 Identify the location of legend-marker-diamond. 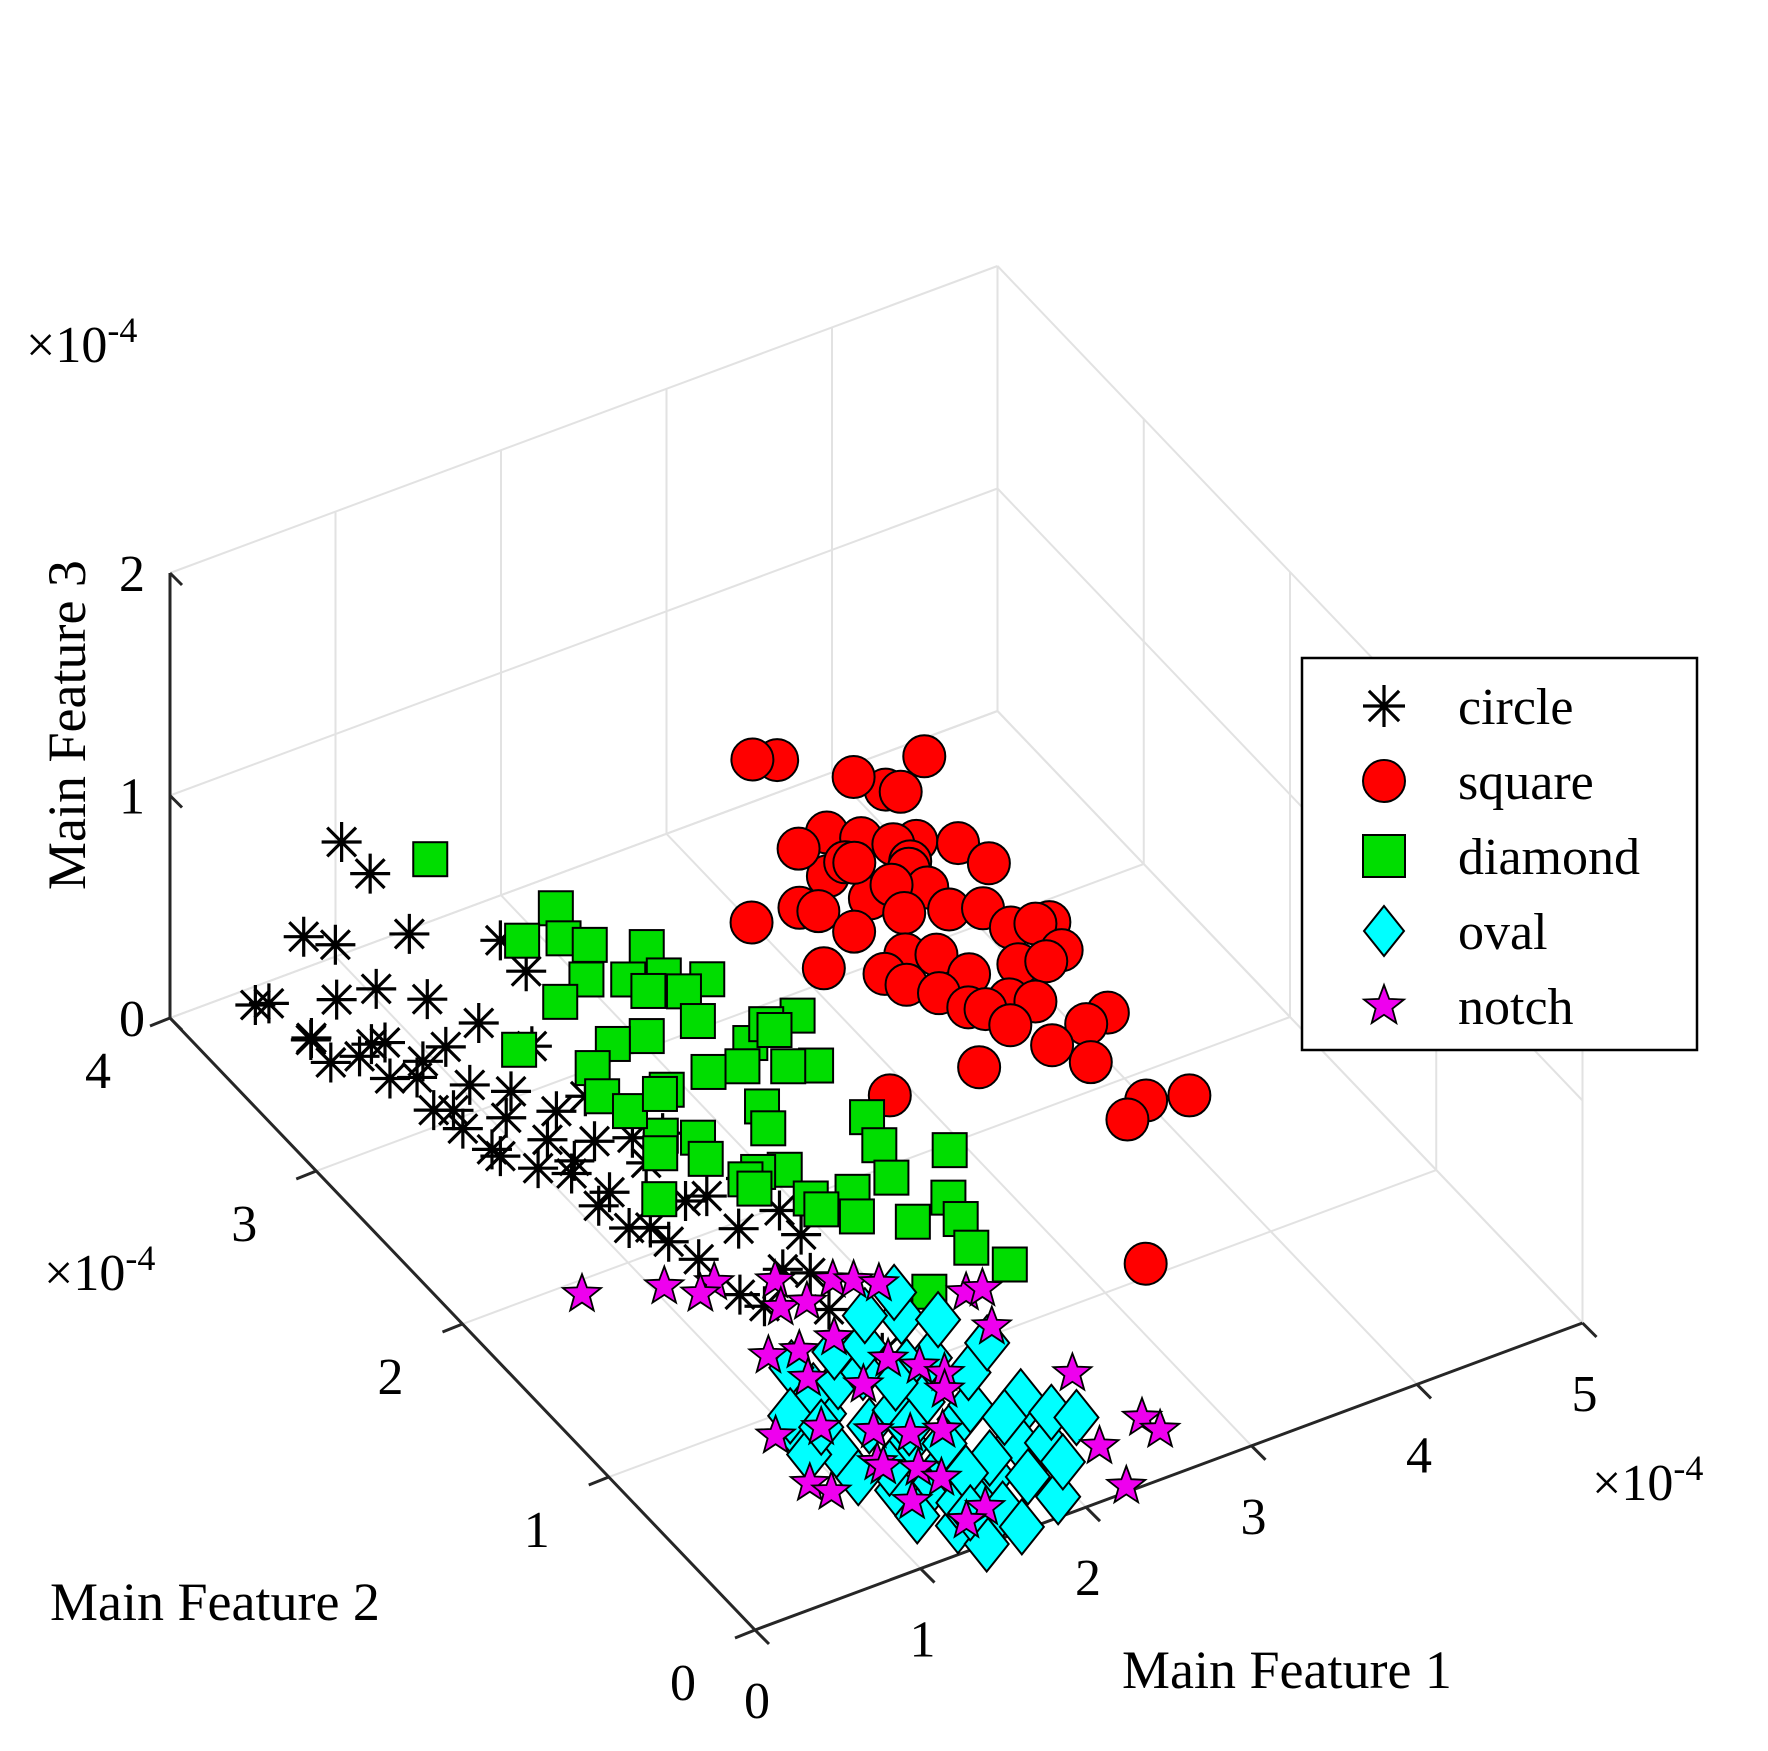
(1384, 856).